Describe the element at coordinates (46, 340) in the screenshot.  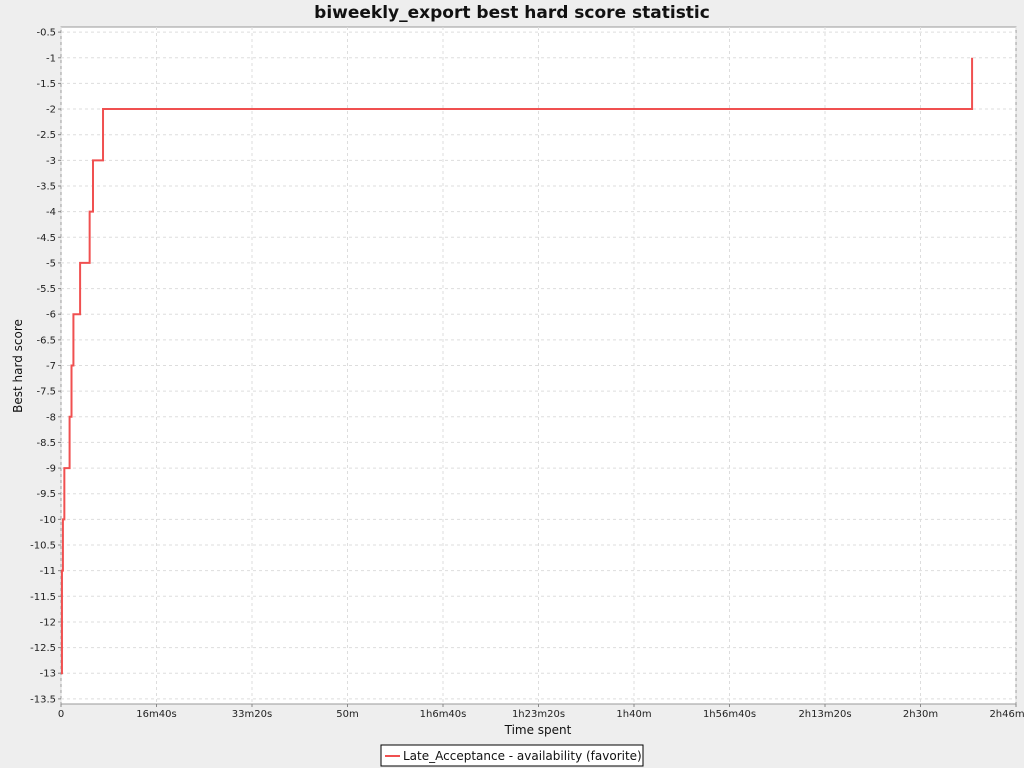
I see `y-tick-label: -6.5` at that location.